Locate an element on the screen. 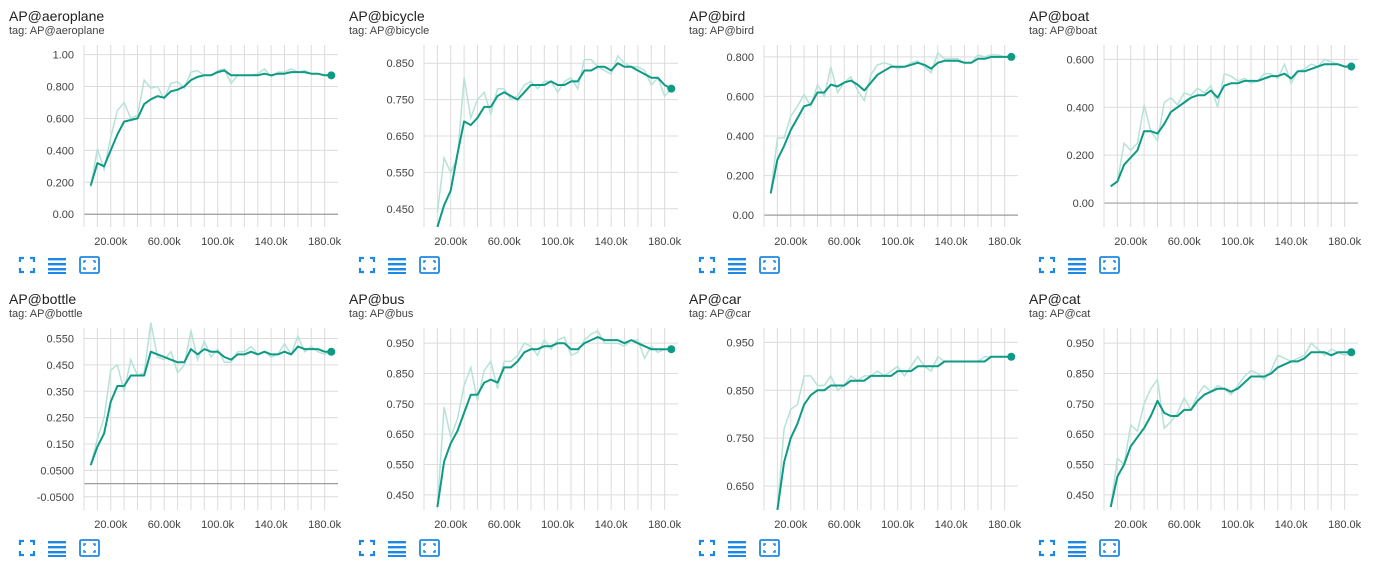 This screenshot has height=565, width=1380. chart-title: AP@bus is located at coordinates (377, 299).